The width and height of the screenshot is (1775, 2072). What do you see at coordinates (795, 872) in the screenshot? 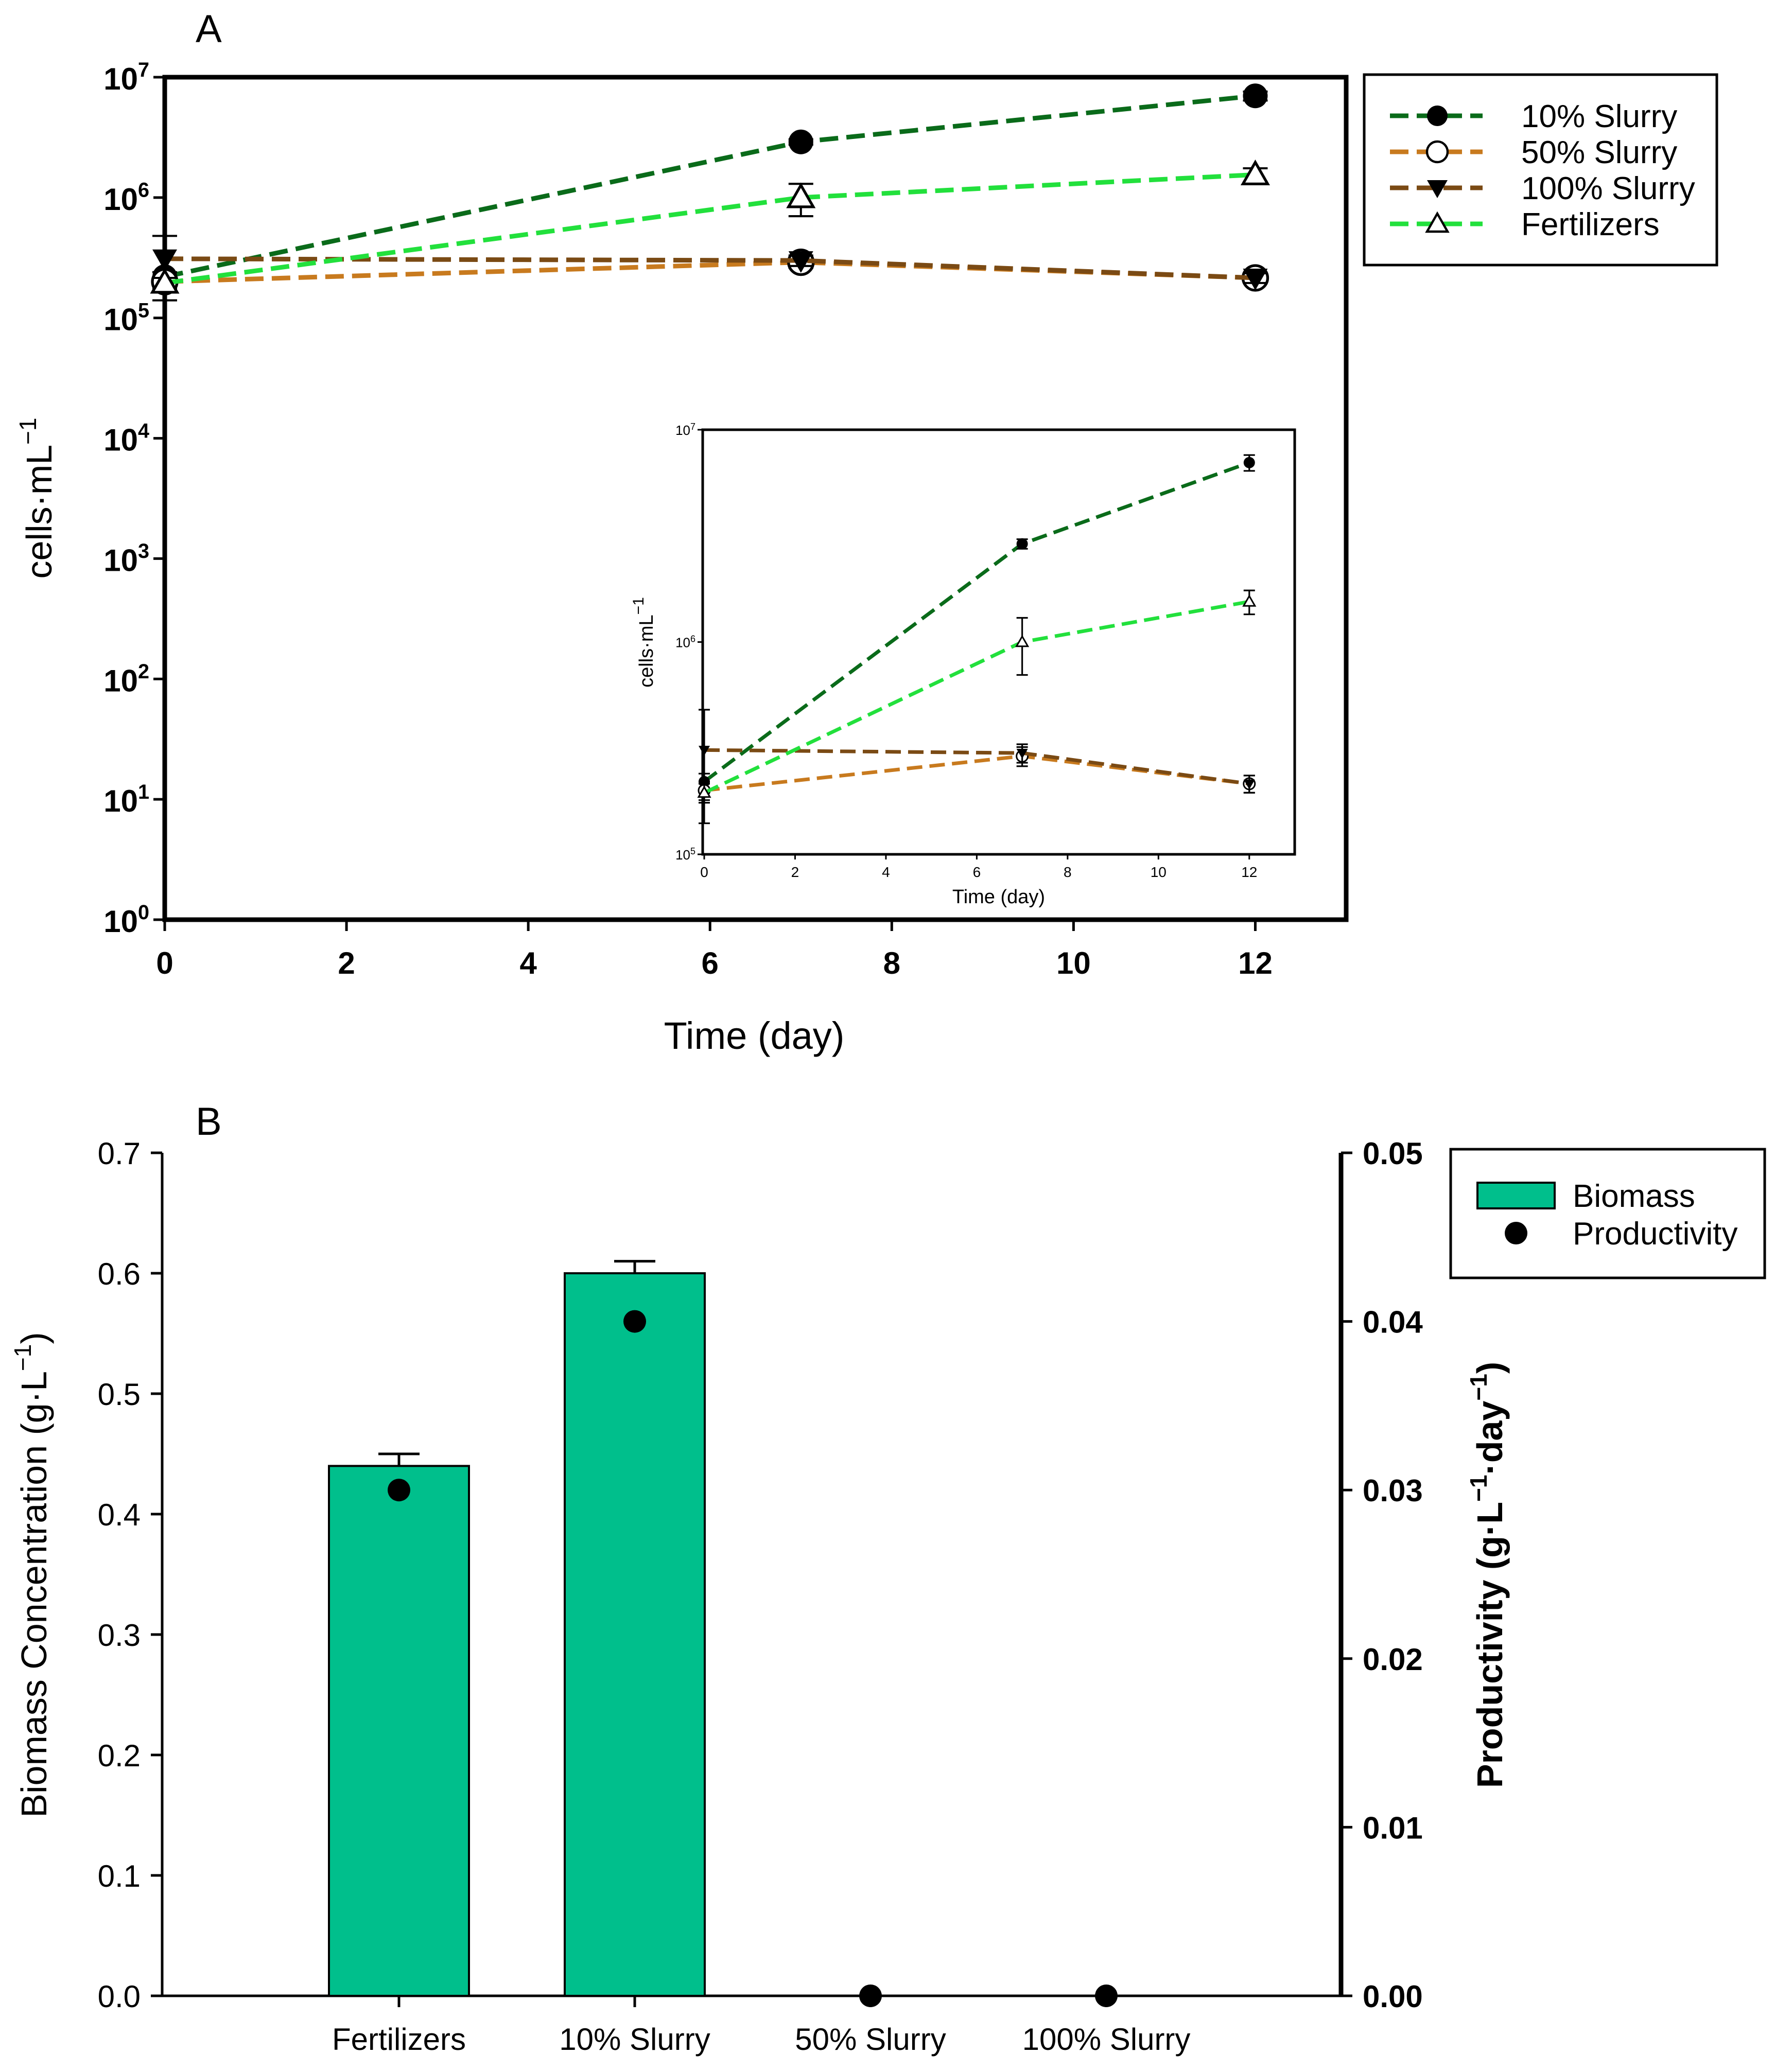
I see `inset-x-tick-label: 2` at bounding box center [795, 872].